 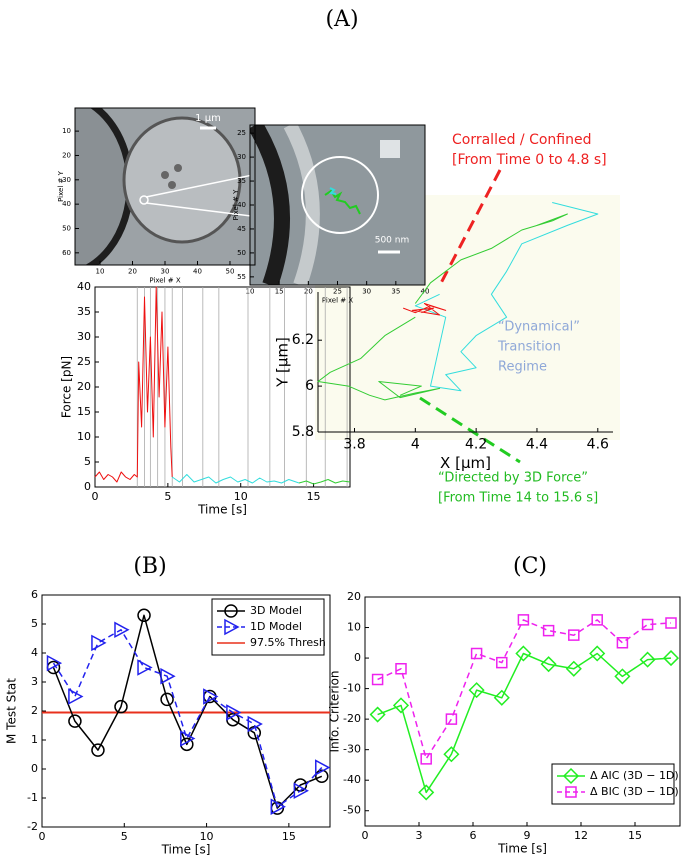 I want to click on legend-box, so click(x=268, y=627).